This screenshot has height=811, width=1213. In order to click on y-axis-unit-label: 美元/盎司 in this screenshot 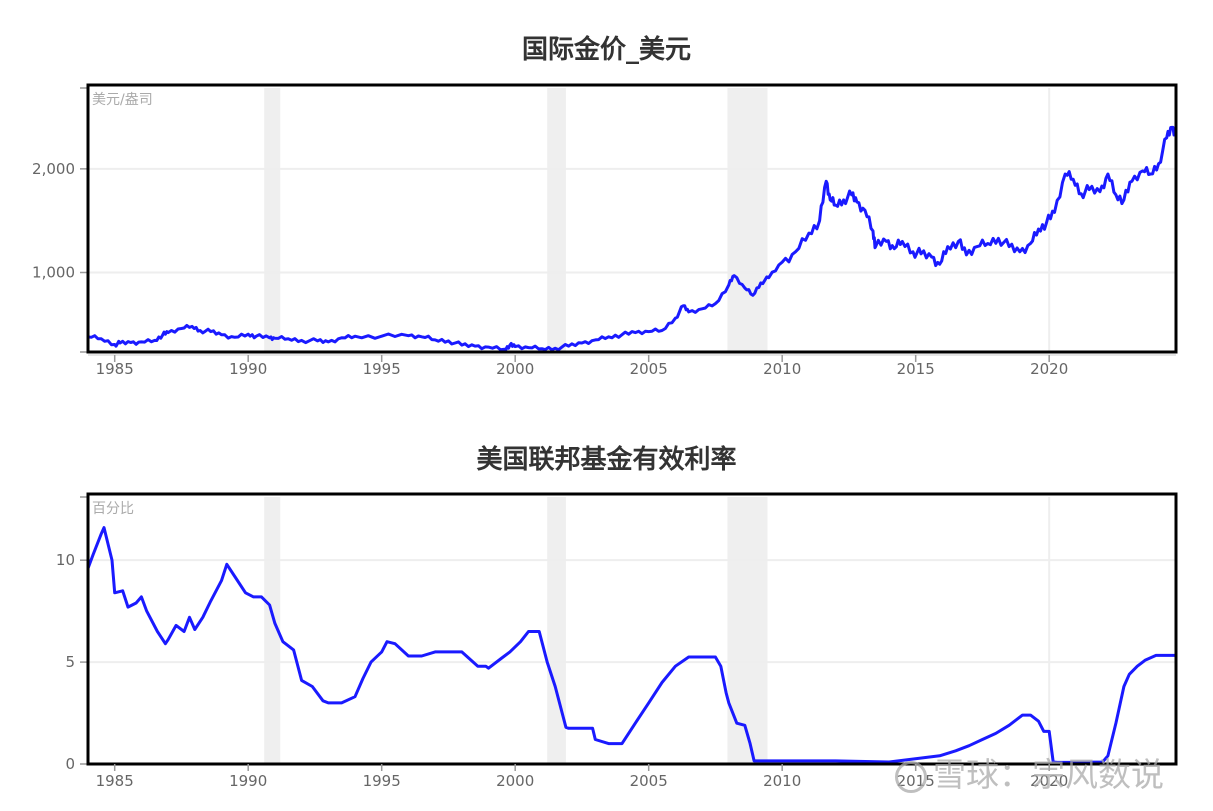, I will do `click(122, 100)`.